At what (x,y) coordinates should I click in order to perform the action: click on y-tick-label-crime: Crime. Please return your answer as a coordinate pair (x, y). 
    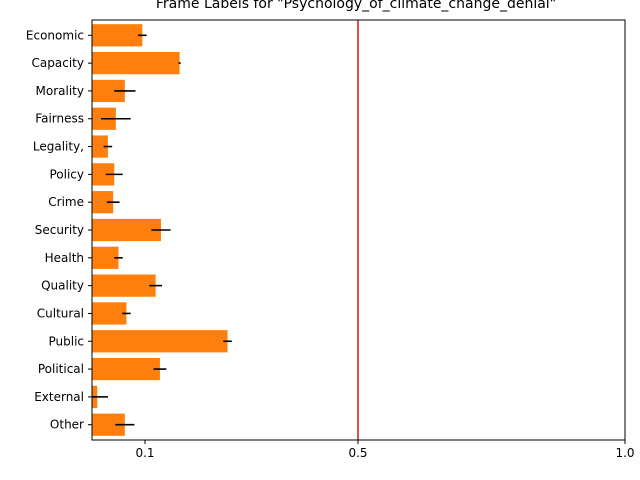
    Looking at the image, I should click on (66, 202).